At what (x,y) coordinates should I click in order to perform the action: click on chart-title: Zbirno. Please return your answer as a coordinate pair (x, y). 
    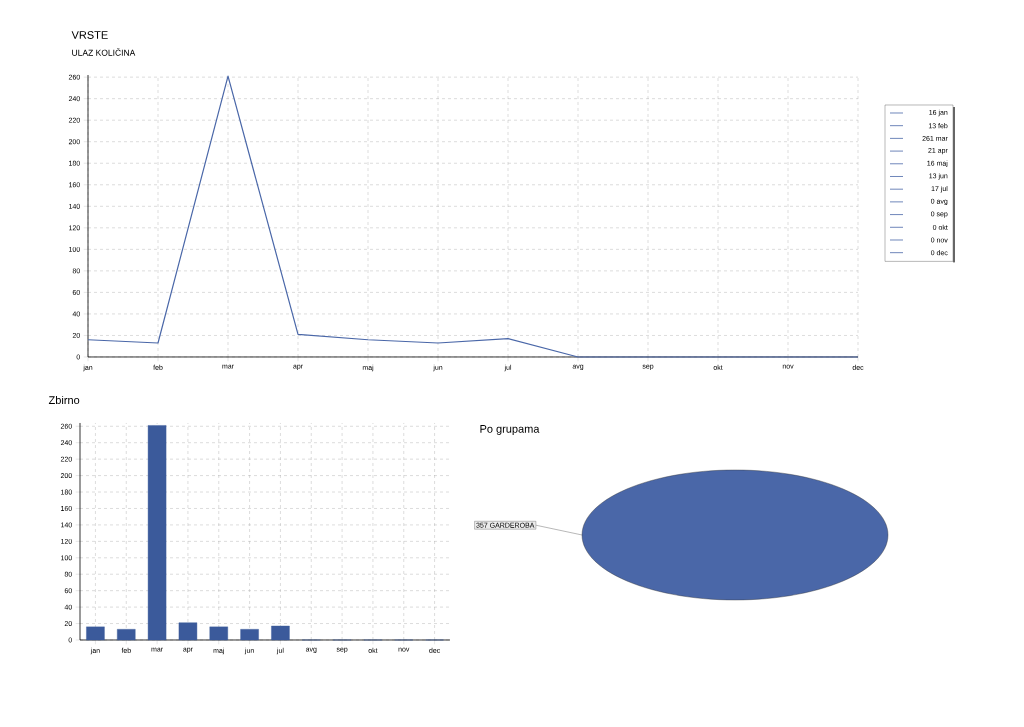
    Looking at the image, I should click on (64, 400).